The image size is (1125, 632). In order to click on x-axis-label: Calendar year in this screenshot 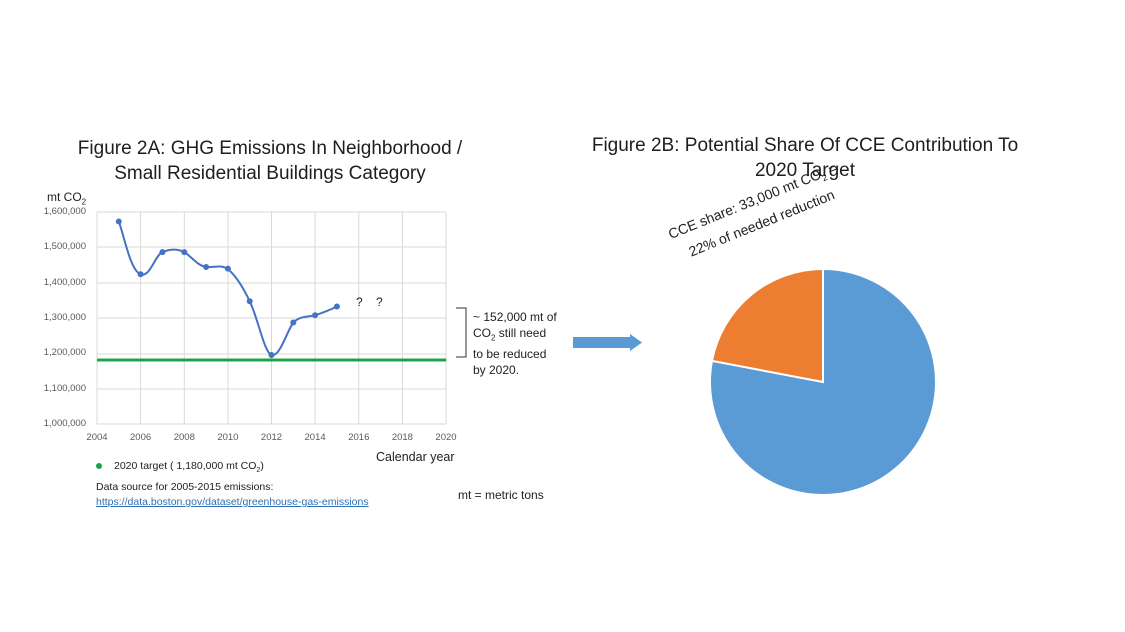, I will do `click(415, 457)`.